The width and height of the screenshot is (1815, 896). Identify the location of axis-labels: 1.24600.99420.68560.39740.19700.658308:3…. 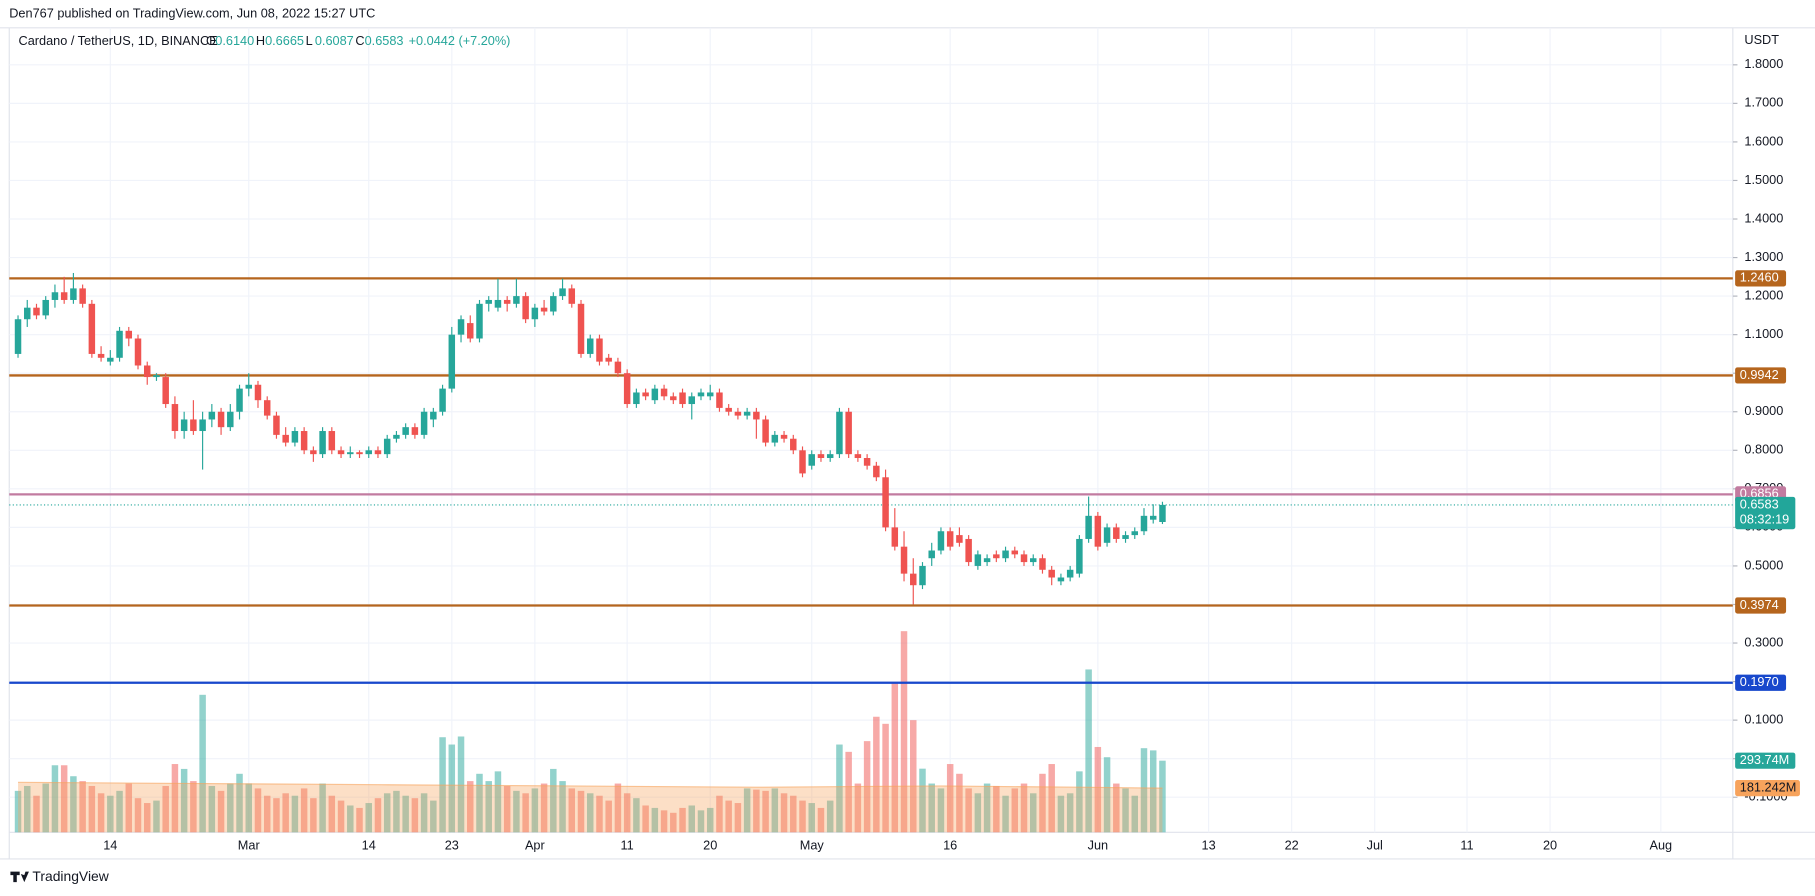
(1767, 533).